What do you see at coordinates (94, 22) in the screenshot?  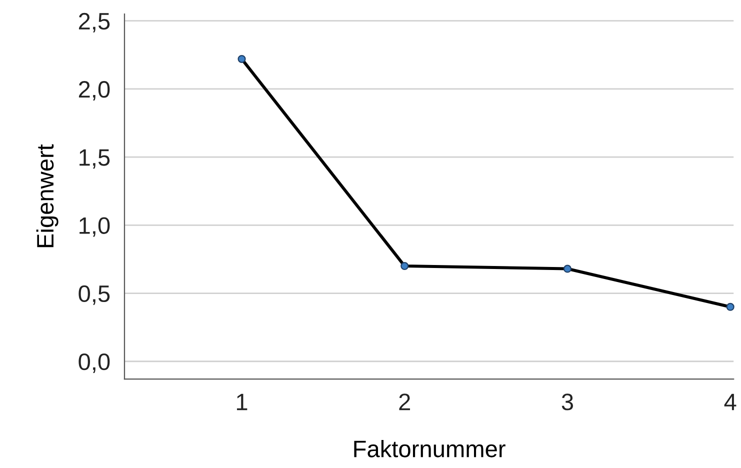 I see `y-tick-label: 2,5` at bounding box center [94, 22].